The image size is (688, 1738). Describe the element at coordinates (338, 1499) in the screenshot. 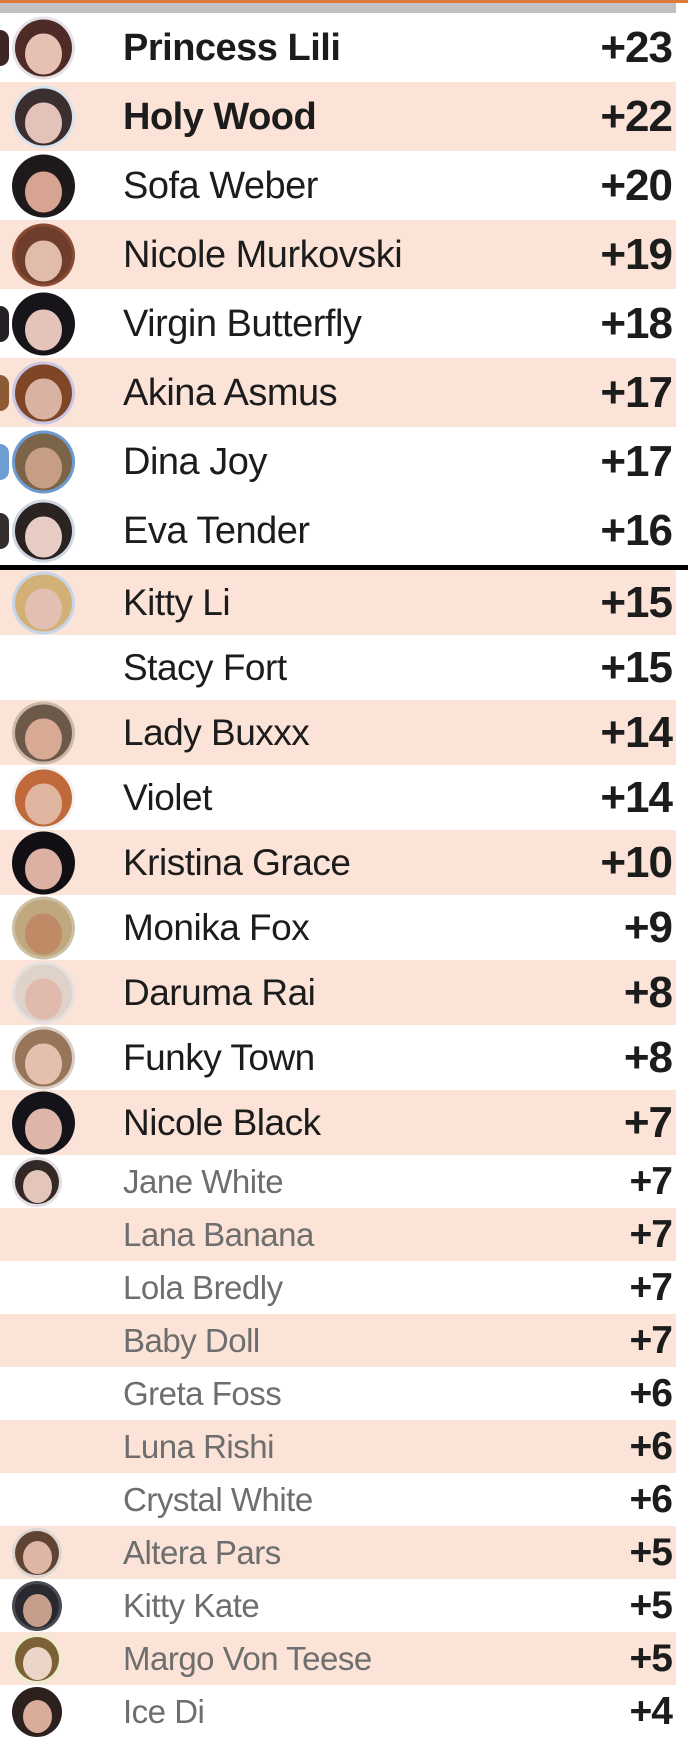

I see `leaderboard-row: Crystal White +6` at that location.